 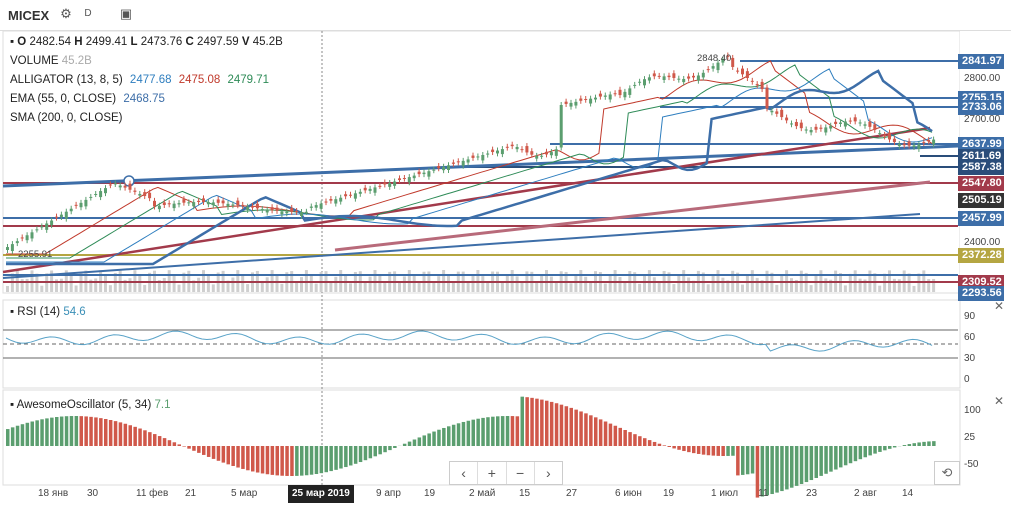 What do you see at coordinates (464, 473) in the screenshot?
I see `scroll-left-button: ‹` at bounding box center [464, 473].